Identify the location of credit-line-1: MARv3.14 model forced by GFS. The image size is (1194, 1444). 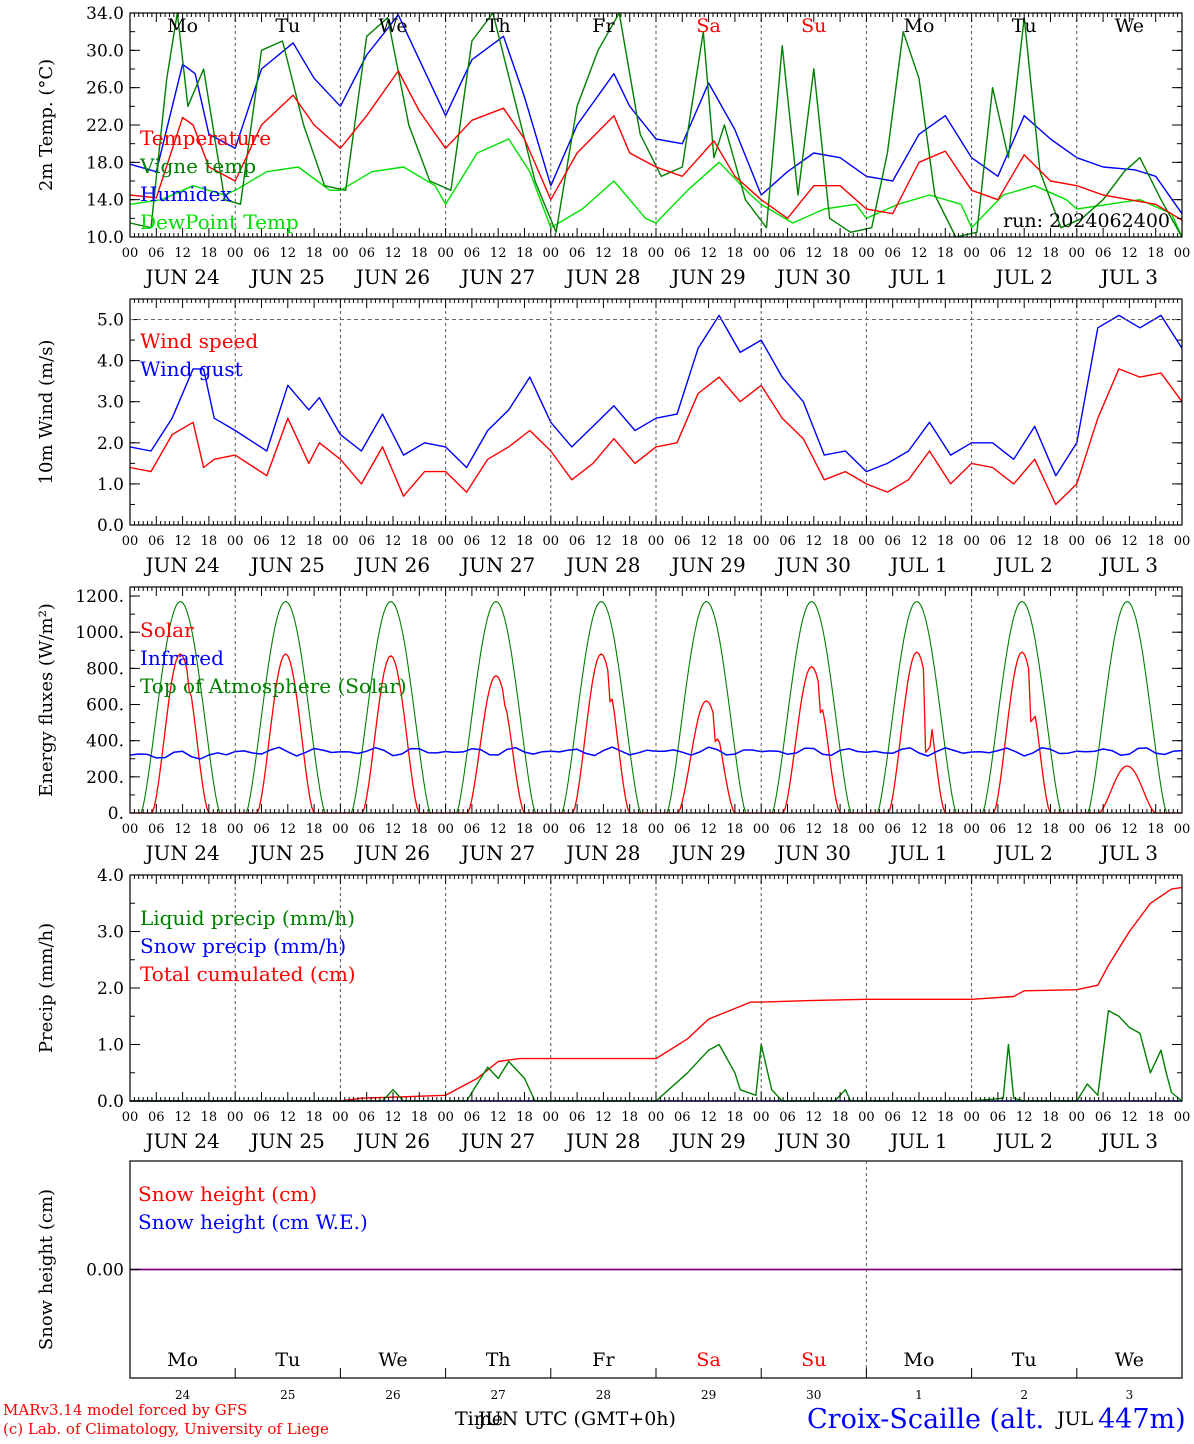
(125, 1410).